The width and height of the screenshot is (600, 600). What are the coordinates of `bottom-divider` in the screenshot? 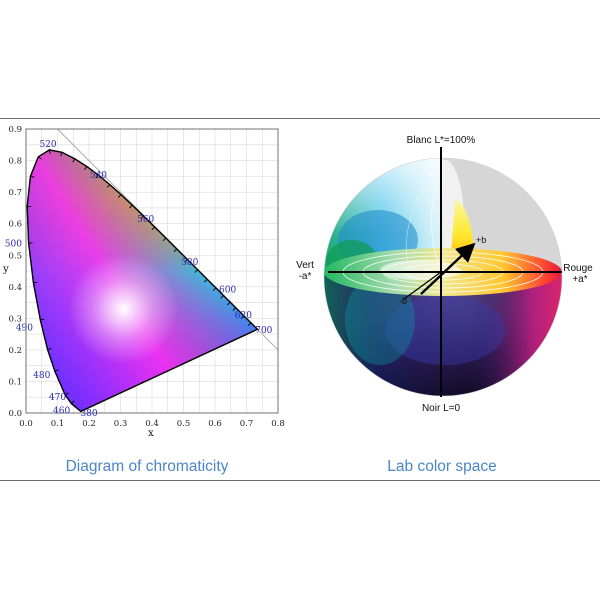 It's located at (300, 480).